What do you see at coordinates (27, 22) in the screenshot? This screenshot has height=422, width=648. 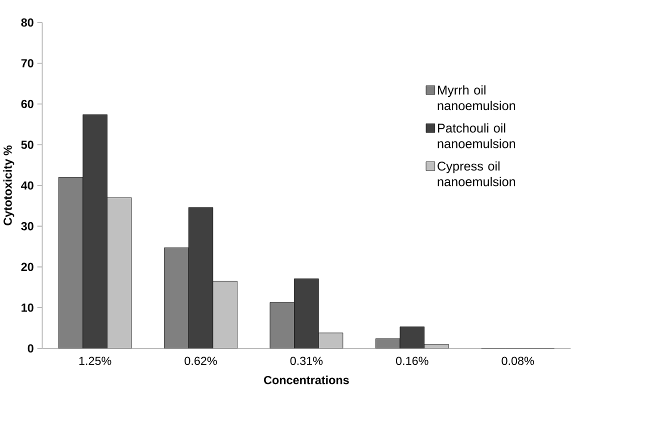 I see `y-tick-label: 80` at bounding box center [27, 22].